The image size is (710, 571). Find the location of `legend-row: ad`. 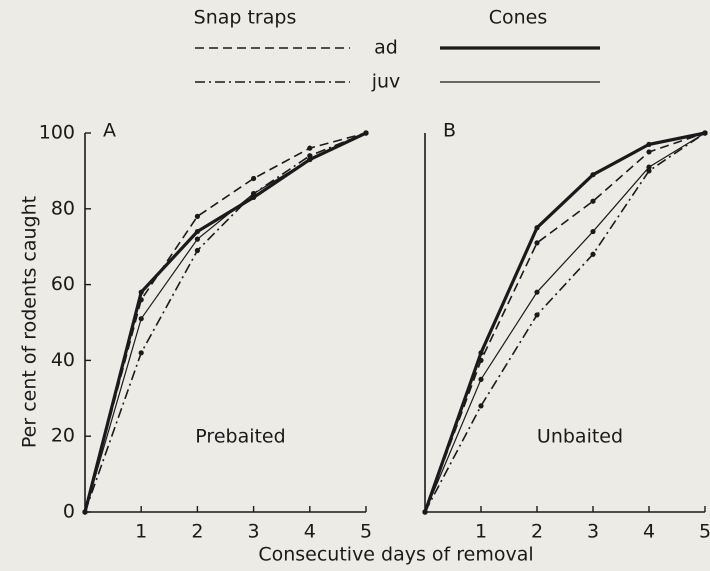

legend-row: ad is located at coordinates (386, 48).